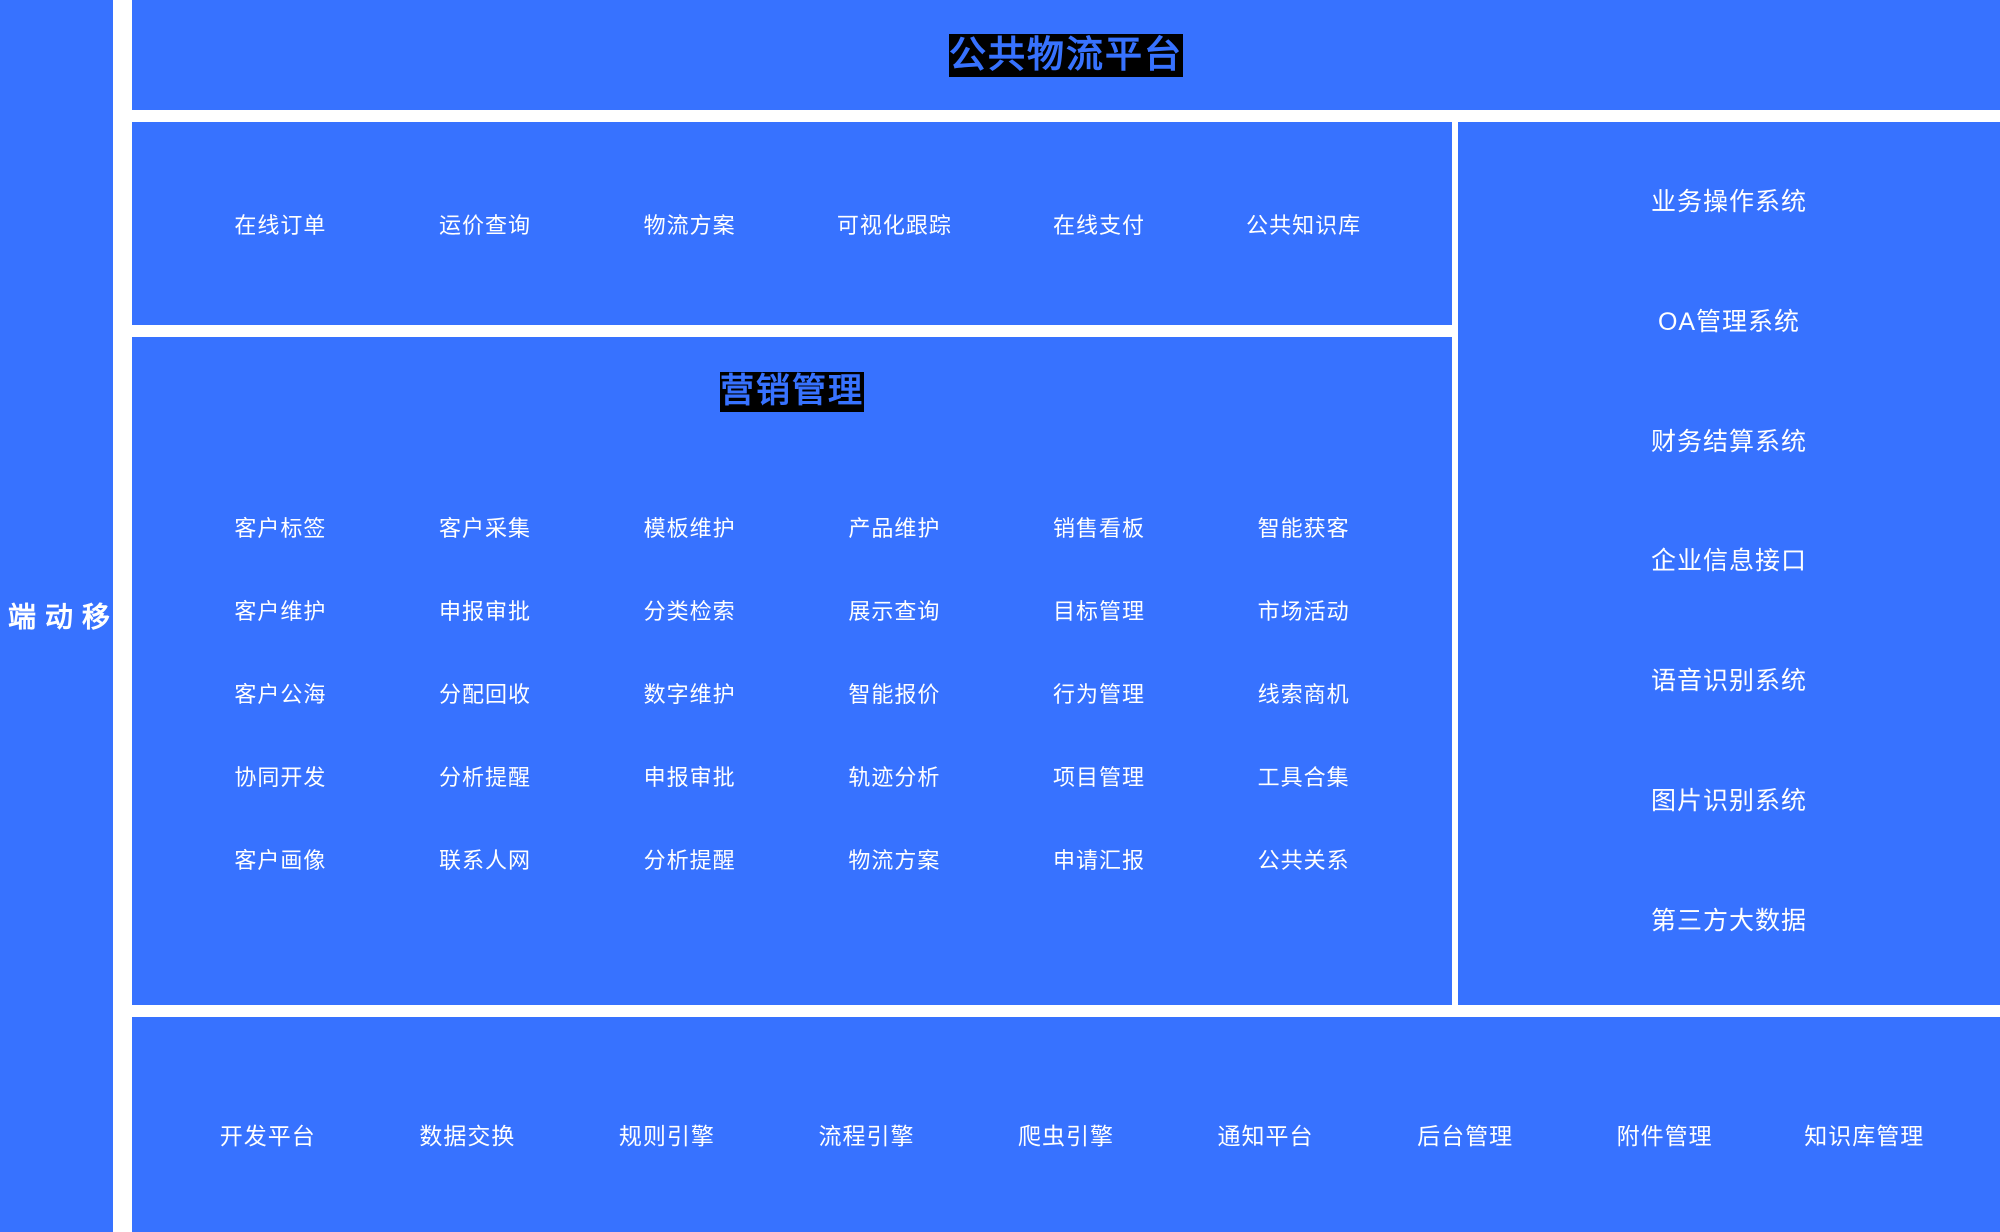 Image resolution: width=2000 pixels, height=1232 pixels. I want to click on marketing-item-target-management: 目标管理, so click(1098, 611).